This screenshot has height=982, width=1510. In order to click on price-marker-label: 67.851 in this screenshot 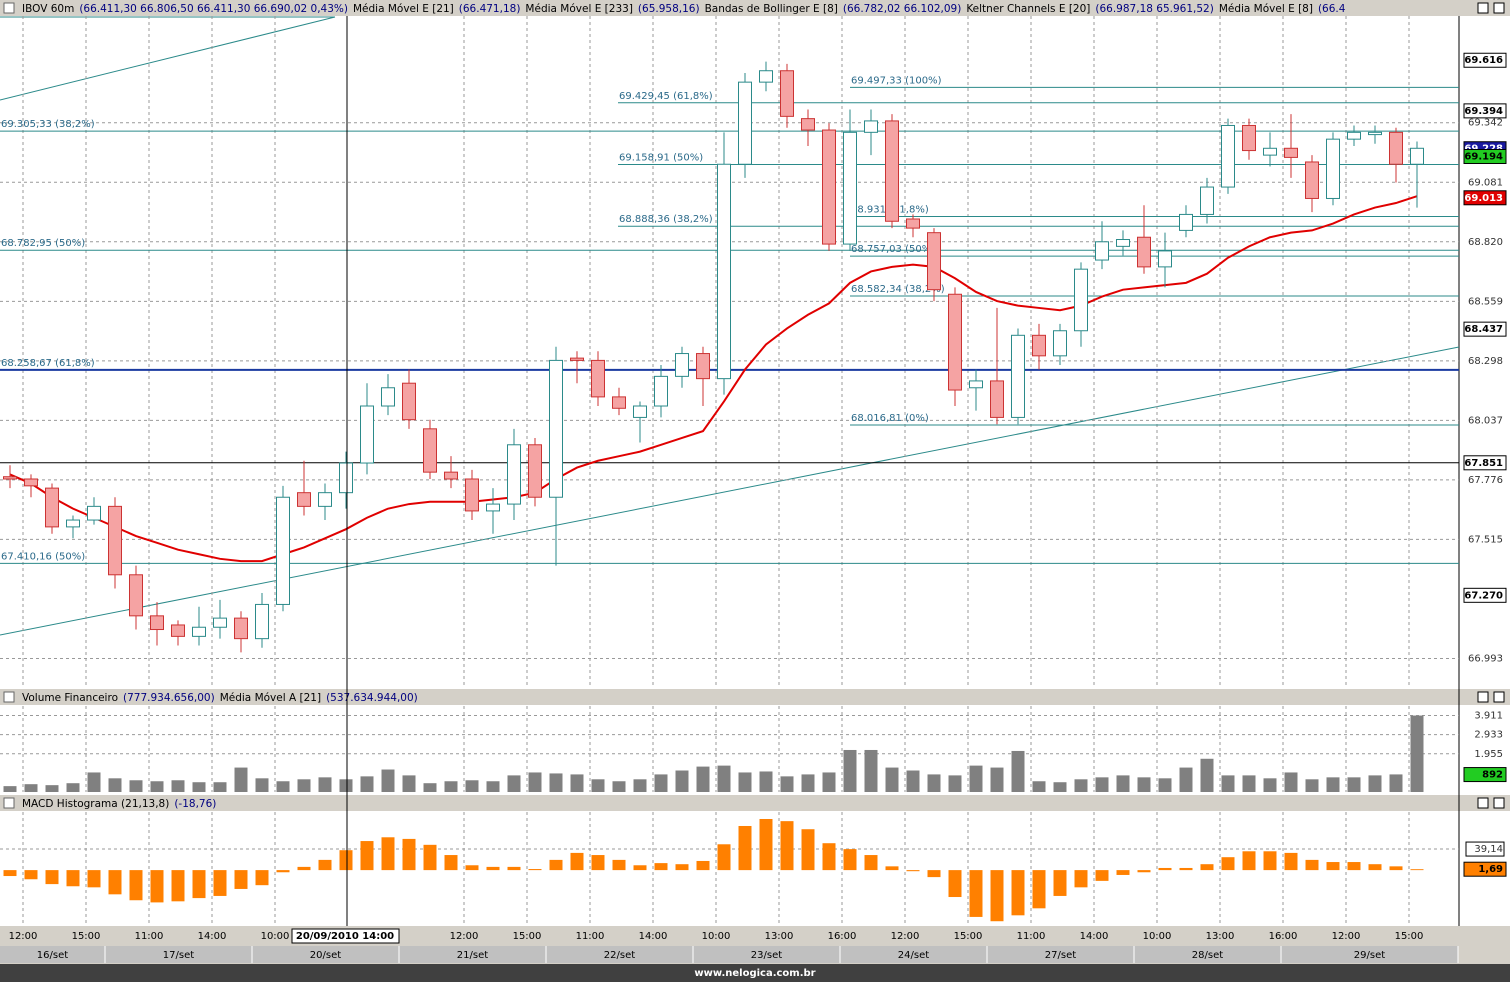, I will do `click(1483, 463)`.